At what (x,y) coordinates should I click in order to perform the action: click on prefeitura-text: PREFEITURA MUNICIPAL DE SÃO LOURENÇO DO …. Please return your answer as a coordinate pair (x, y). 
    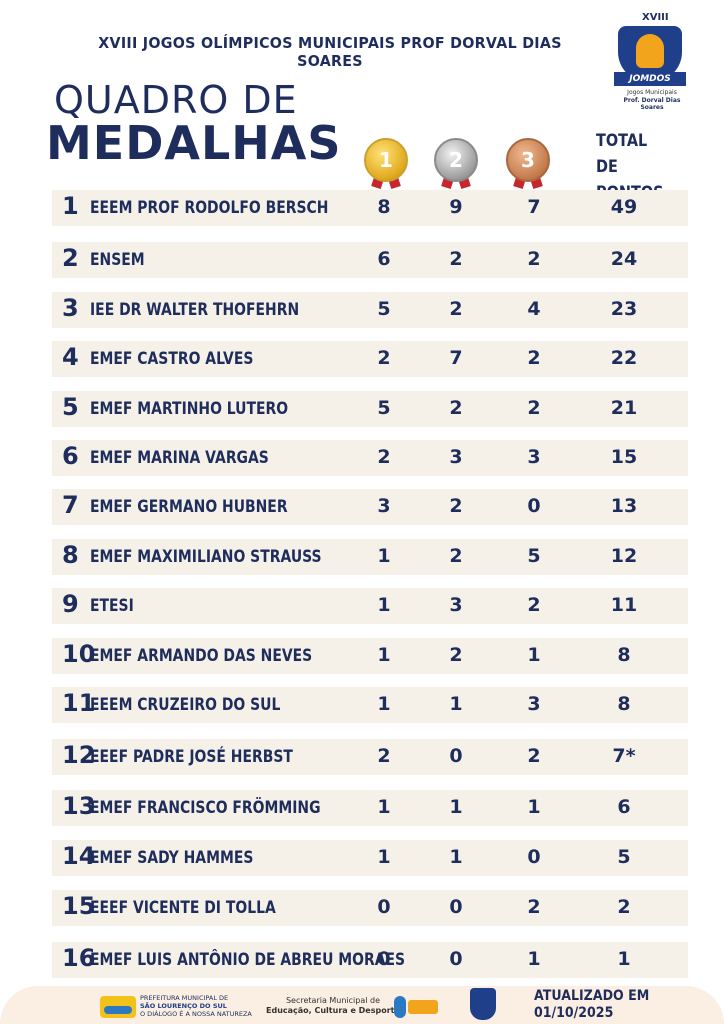
    Looking at the image, I should click on (196, 1006).